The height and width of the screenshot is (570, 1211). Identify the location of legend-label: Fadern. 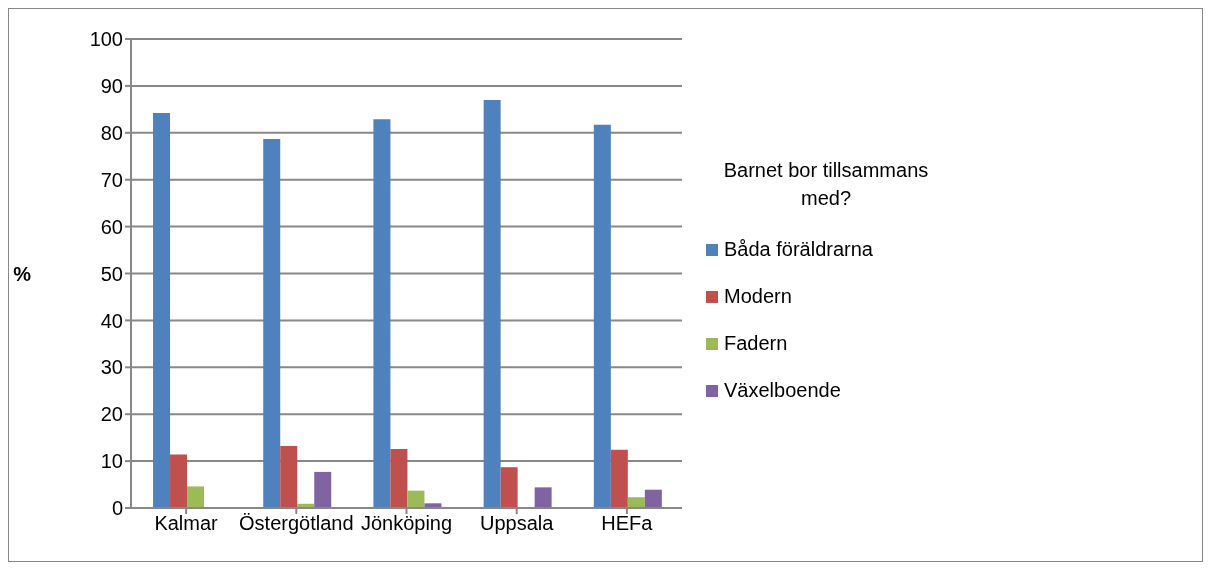
(756, 343).